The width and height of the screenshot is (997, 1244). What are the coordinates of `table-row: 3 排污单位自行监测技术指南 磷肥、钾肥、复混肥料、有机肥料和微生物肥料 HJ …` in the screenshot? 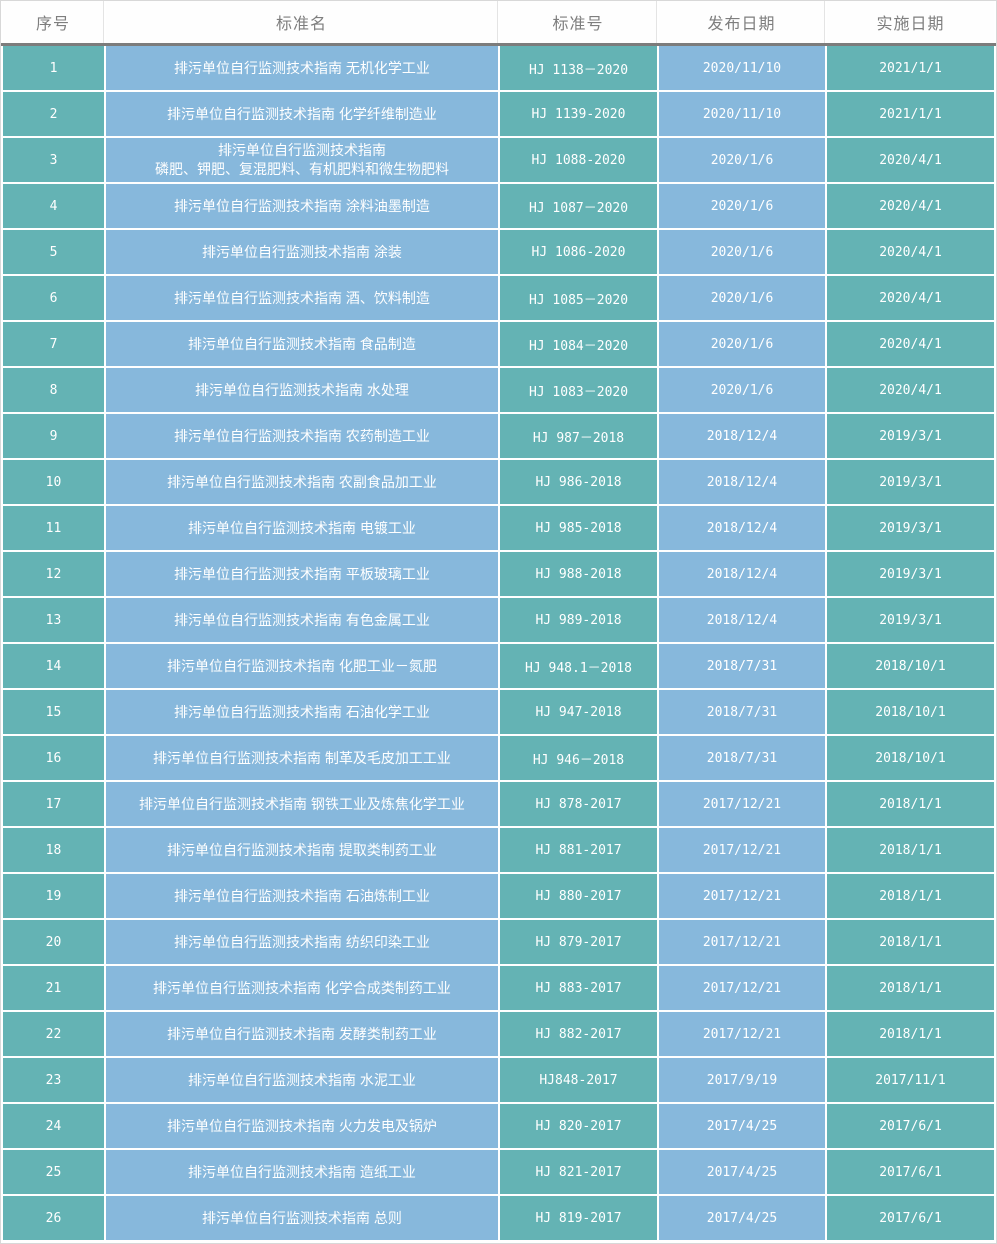 It's located at (498, 161).